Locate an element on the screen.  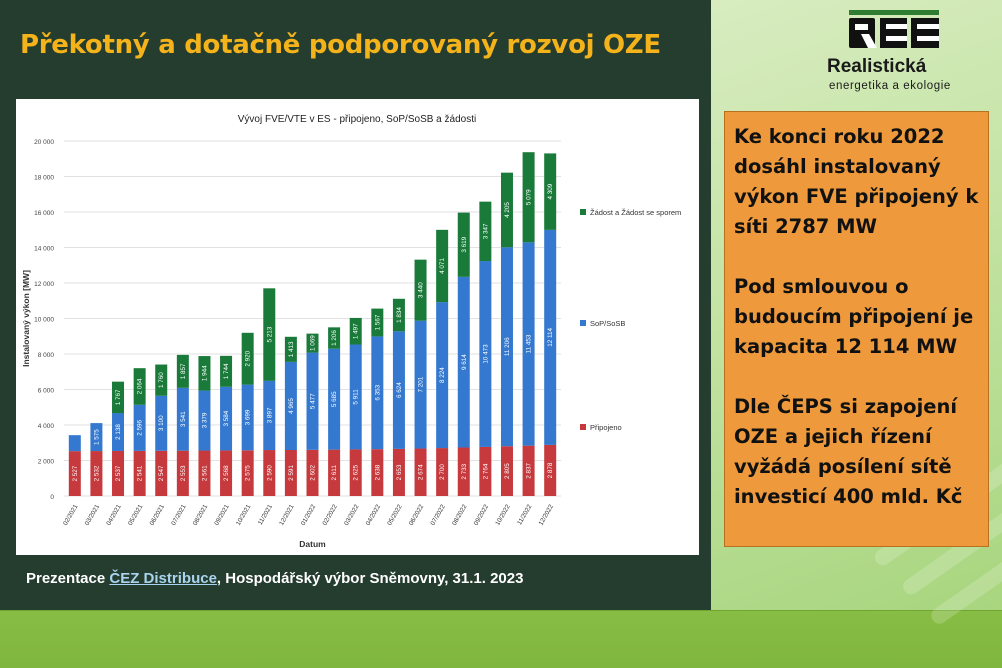
data-label: 8 224 is located at coordinates (442, 375).